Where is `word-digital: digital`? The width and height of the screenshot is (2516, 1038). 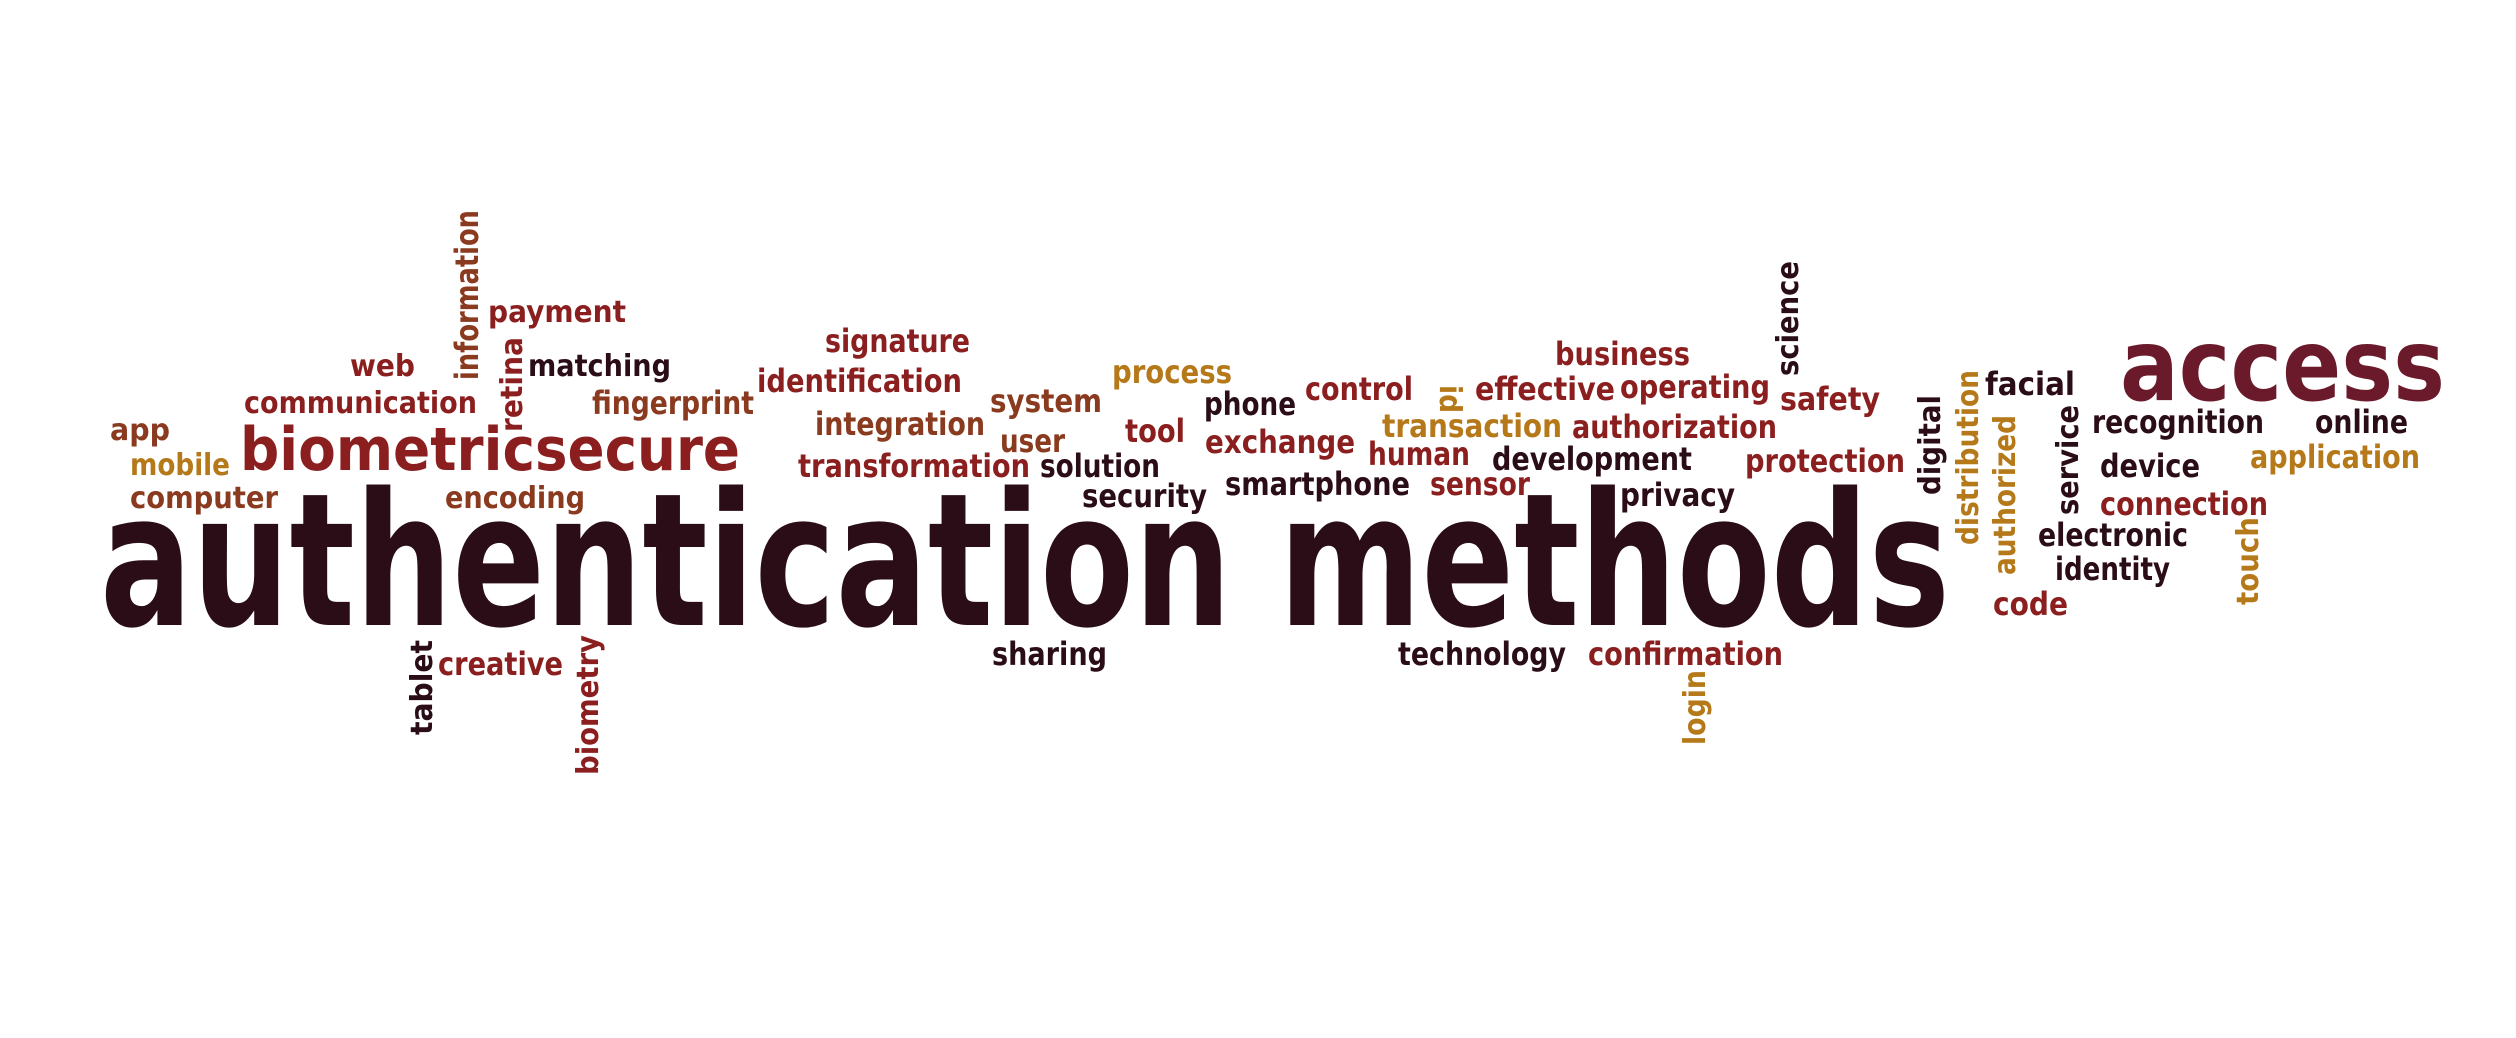 word-digital: digital is located at coordinates (1930, 445).